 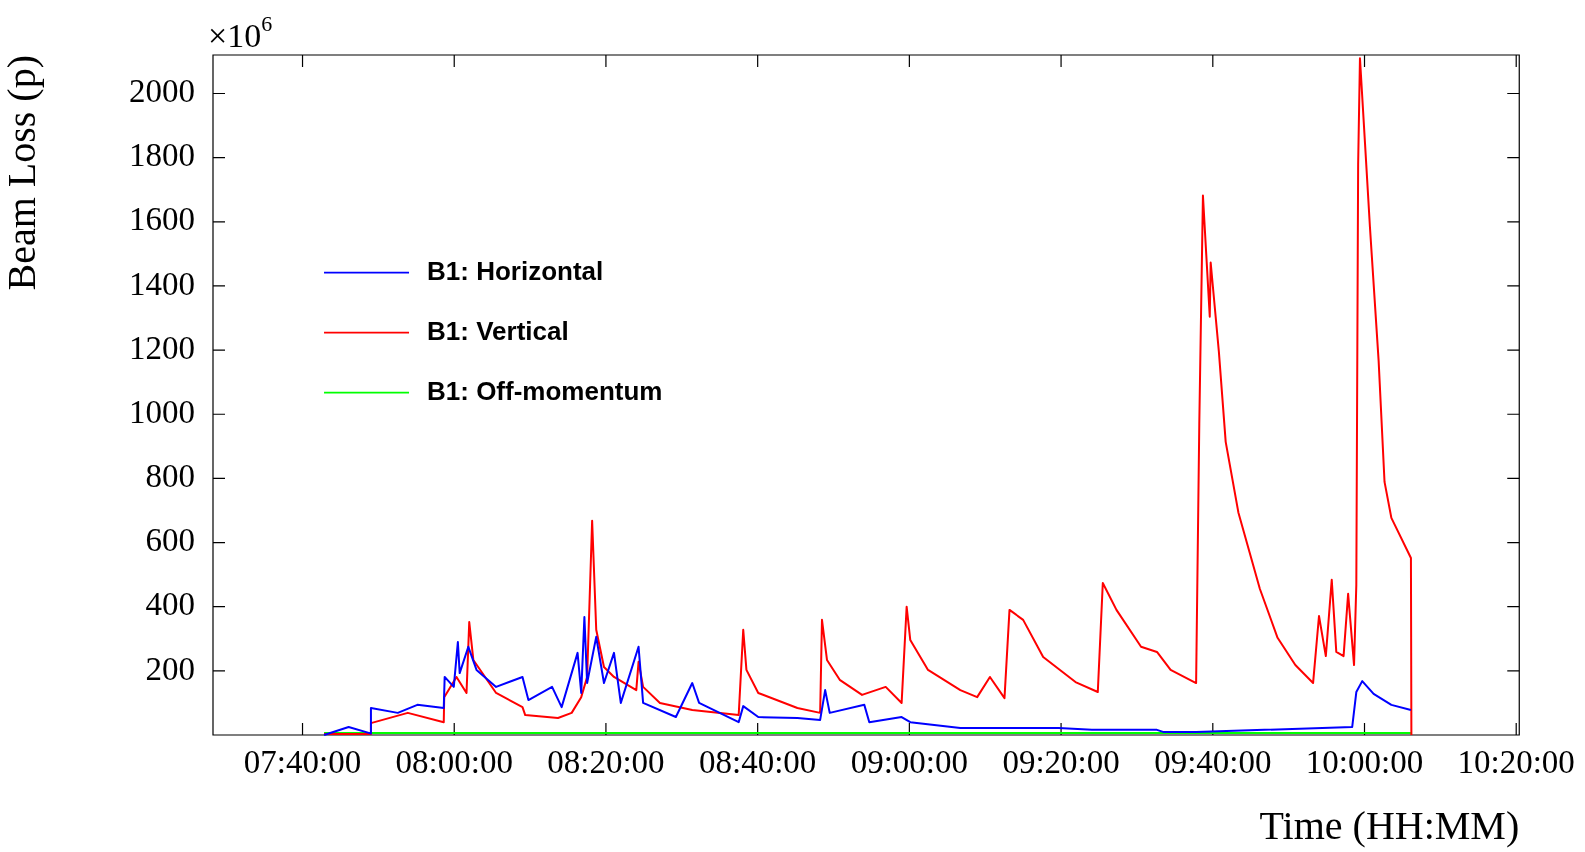 I want to click on x-tick-label: 07:40:00, so click(x=302, y=762).